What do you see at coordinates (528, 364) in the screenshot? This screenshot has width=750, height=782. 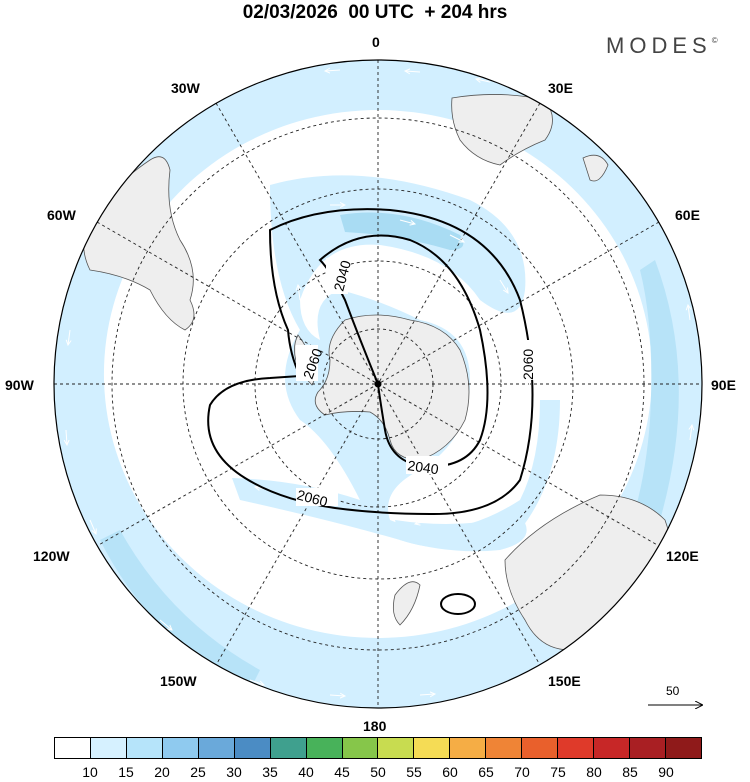 I see `contour-label-2060-east: 2060` at bounding box center [528, 364].